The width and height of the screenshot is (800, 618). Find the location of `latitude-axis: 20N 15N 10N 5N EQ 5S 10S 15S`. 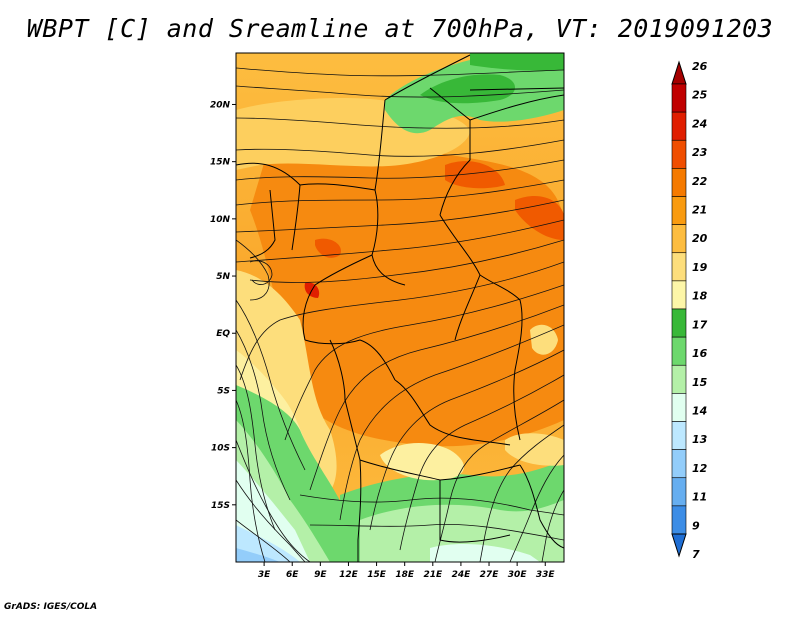

latitude-axis: 20N 15N 10N 5N EQ 5S 10S 15S is located at coordinates (223, 305).